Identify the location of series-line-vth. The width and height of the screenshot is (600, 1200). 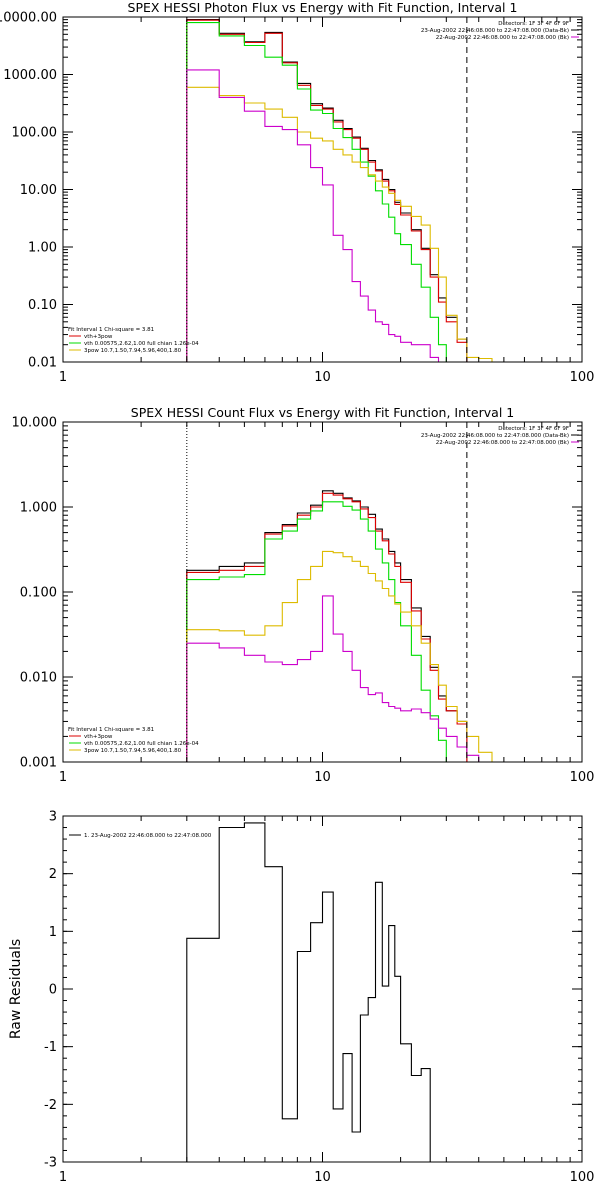
(316, 631).